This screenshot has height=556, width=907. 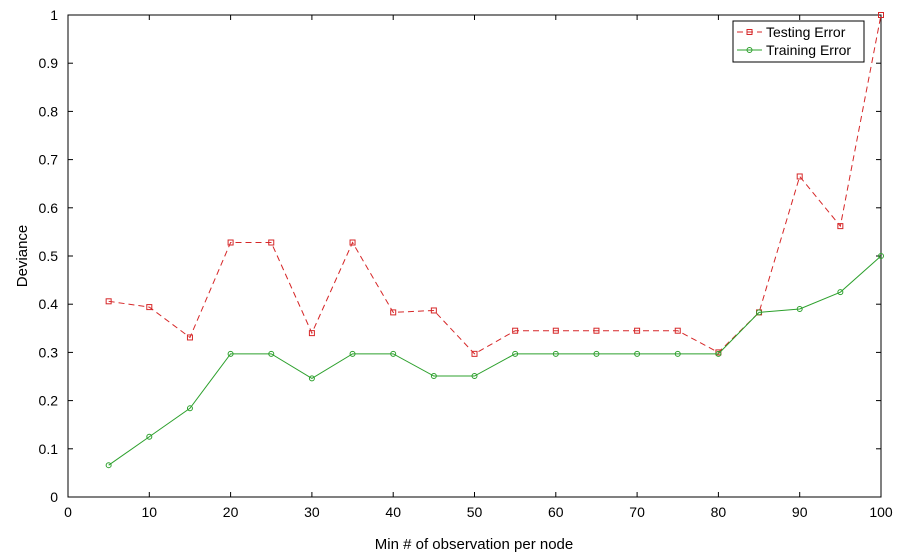 I want to click on x-tick-label: 80, so click(x=719, y=512).